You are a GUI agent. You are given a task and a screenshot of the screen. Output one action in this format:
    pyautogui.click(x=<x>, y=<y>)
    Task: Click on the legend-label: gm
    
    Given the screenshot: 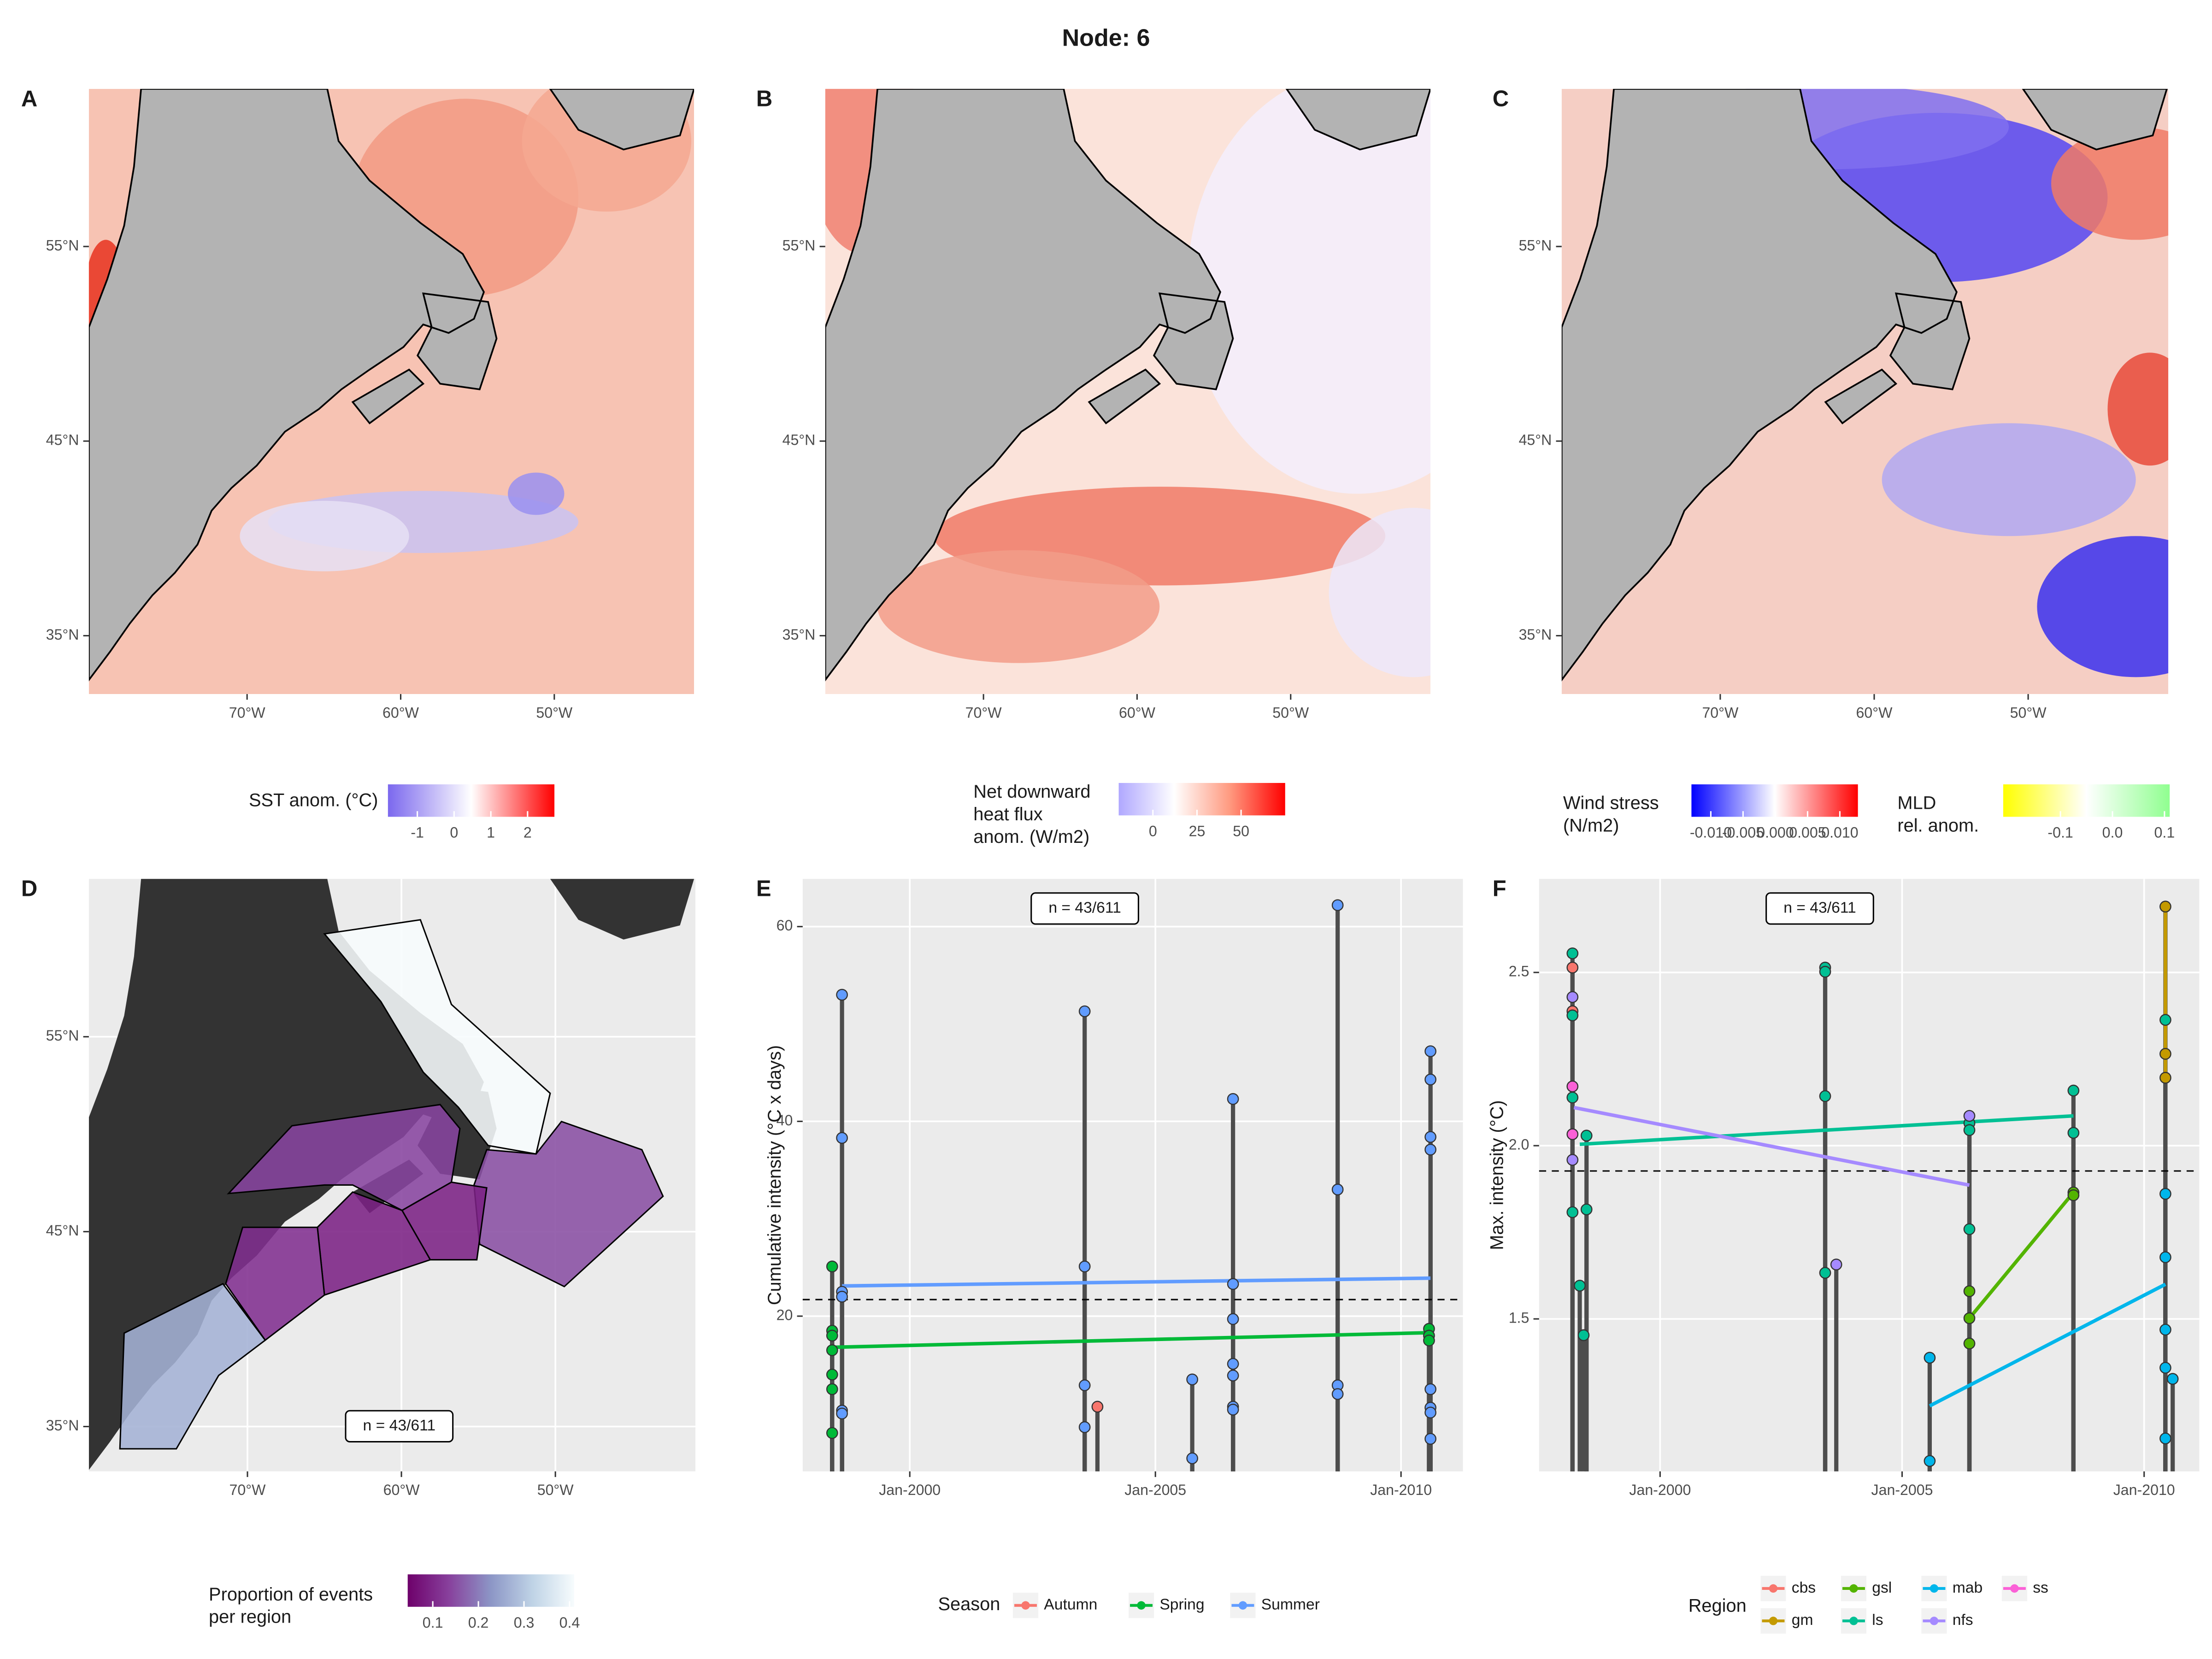 What is the action you would take?
    pyautogui.click(x=1802, y=1620)
    